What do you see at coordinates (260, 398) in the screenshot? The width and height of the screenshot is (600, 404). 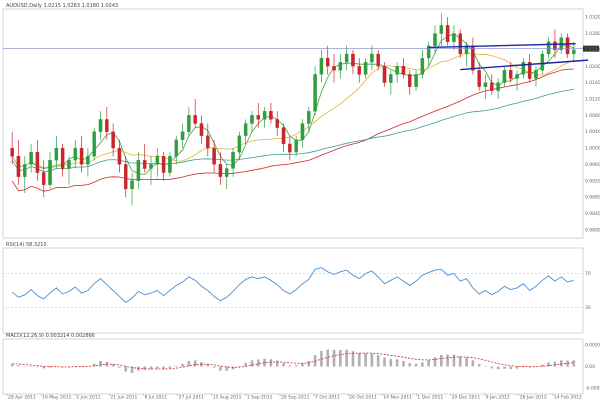 I see `x-tick-label: 1 Sep 2011` at bounding box center [260, 398].